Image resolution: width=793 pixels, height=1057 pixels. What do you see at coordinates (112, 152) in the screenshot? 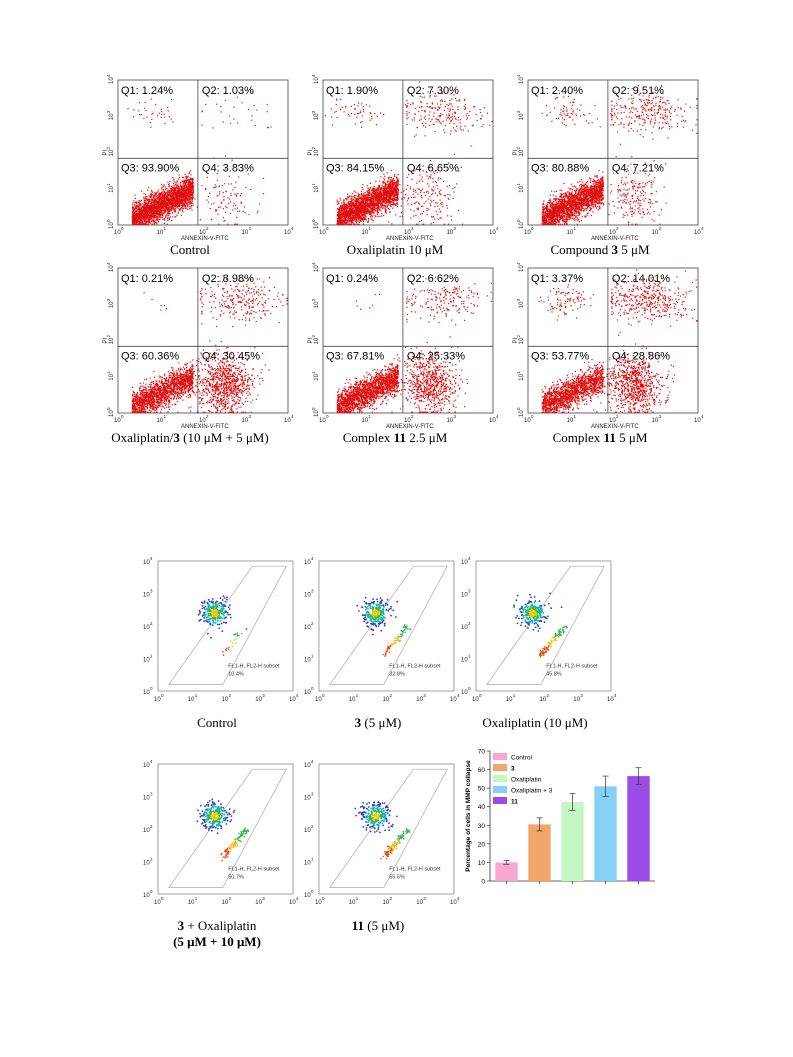
I see `y-tick-label: 10` at bounding box center [112, 152].